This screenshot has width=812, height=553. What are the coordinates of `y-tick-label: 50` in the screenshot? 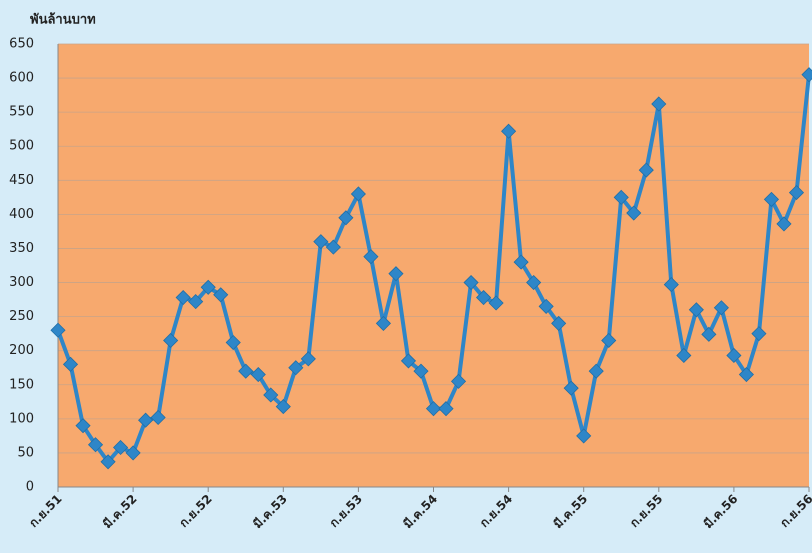 It's located at (25, 452).